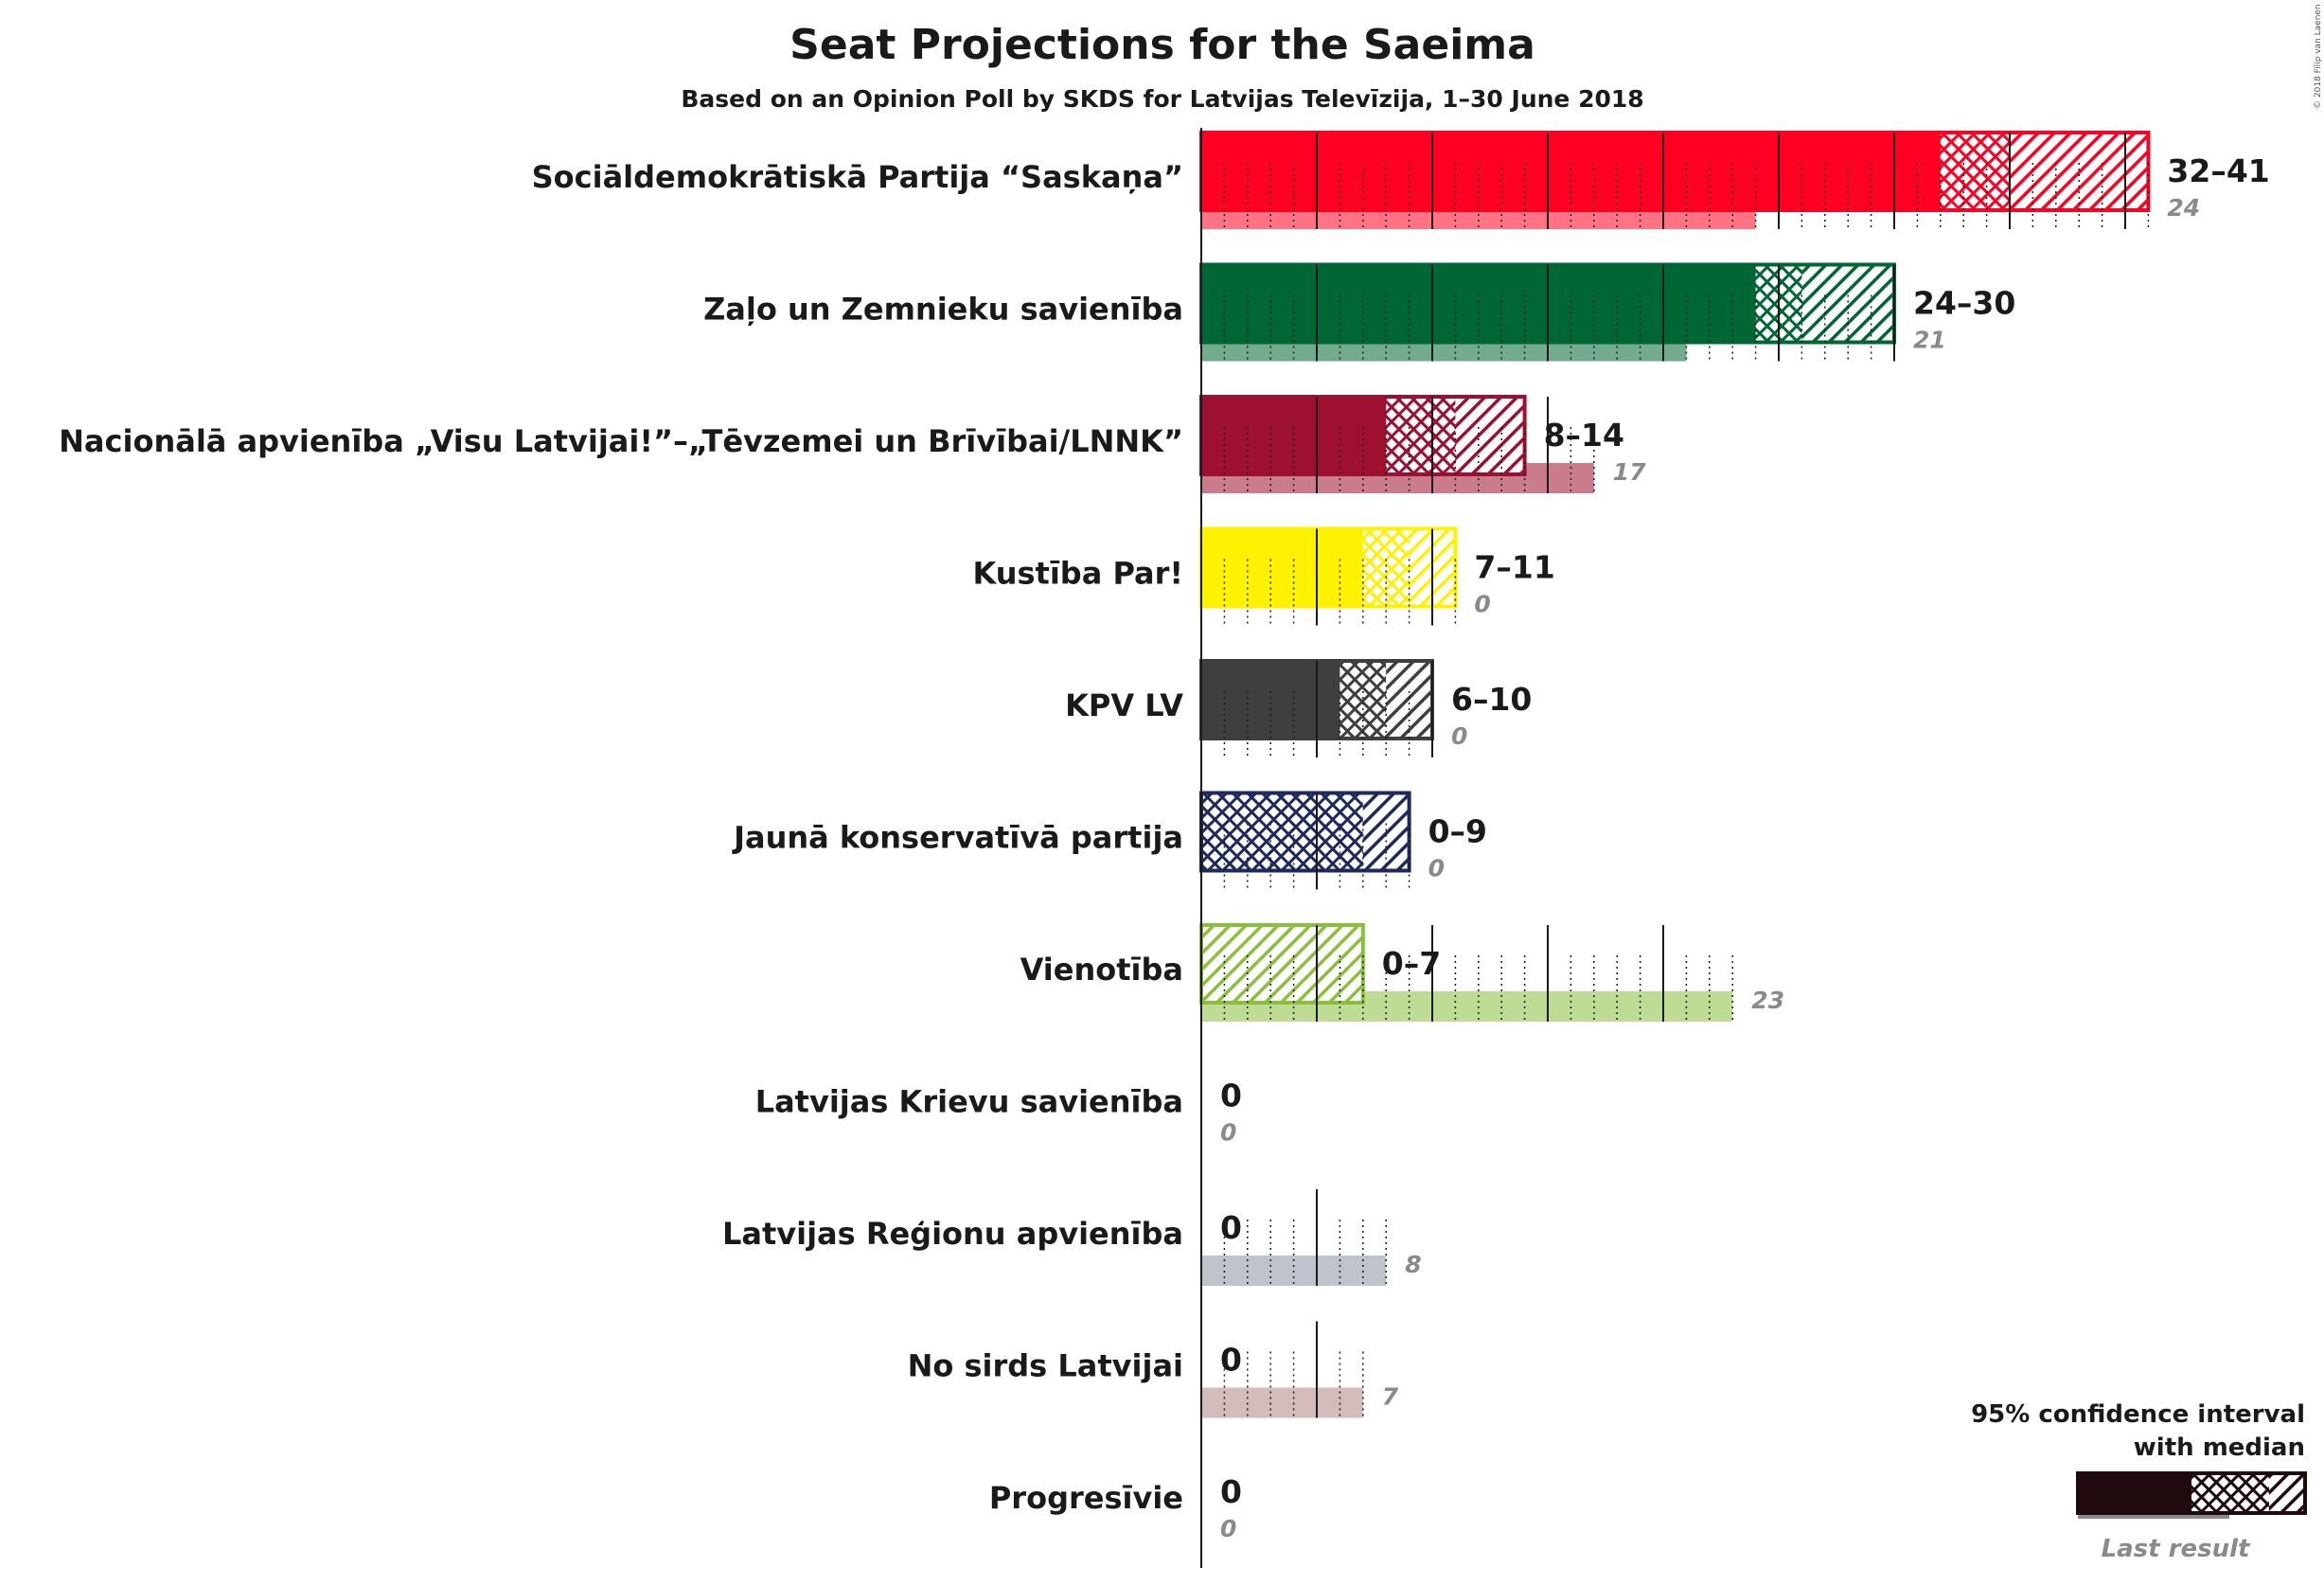 This screenshot has height=1585, width=2324. I want to click on party-row: Latvijas Krievu savienība 0 0, so click(999, 1112).